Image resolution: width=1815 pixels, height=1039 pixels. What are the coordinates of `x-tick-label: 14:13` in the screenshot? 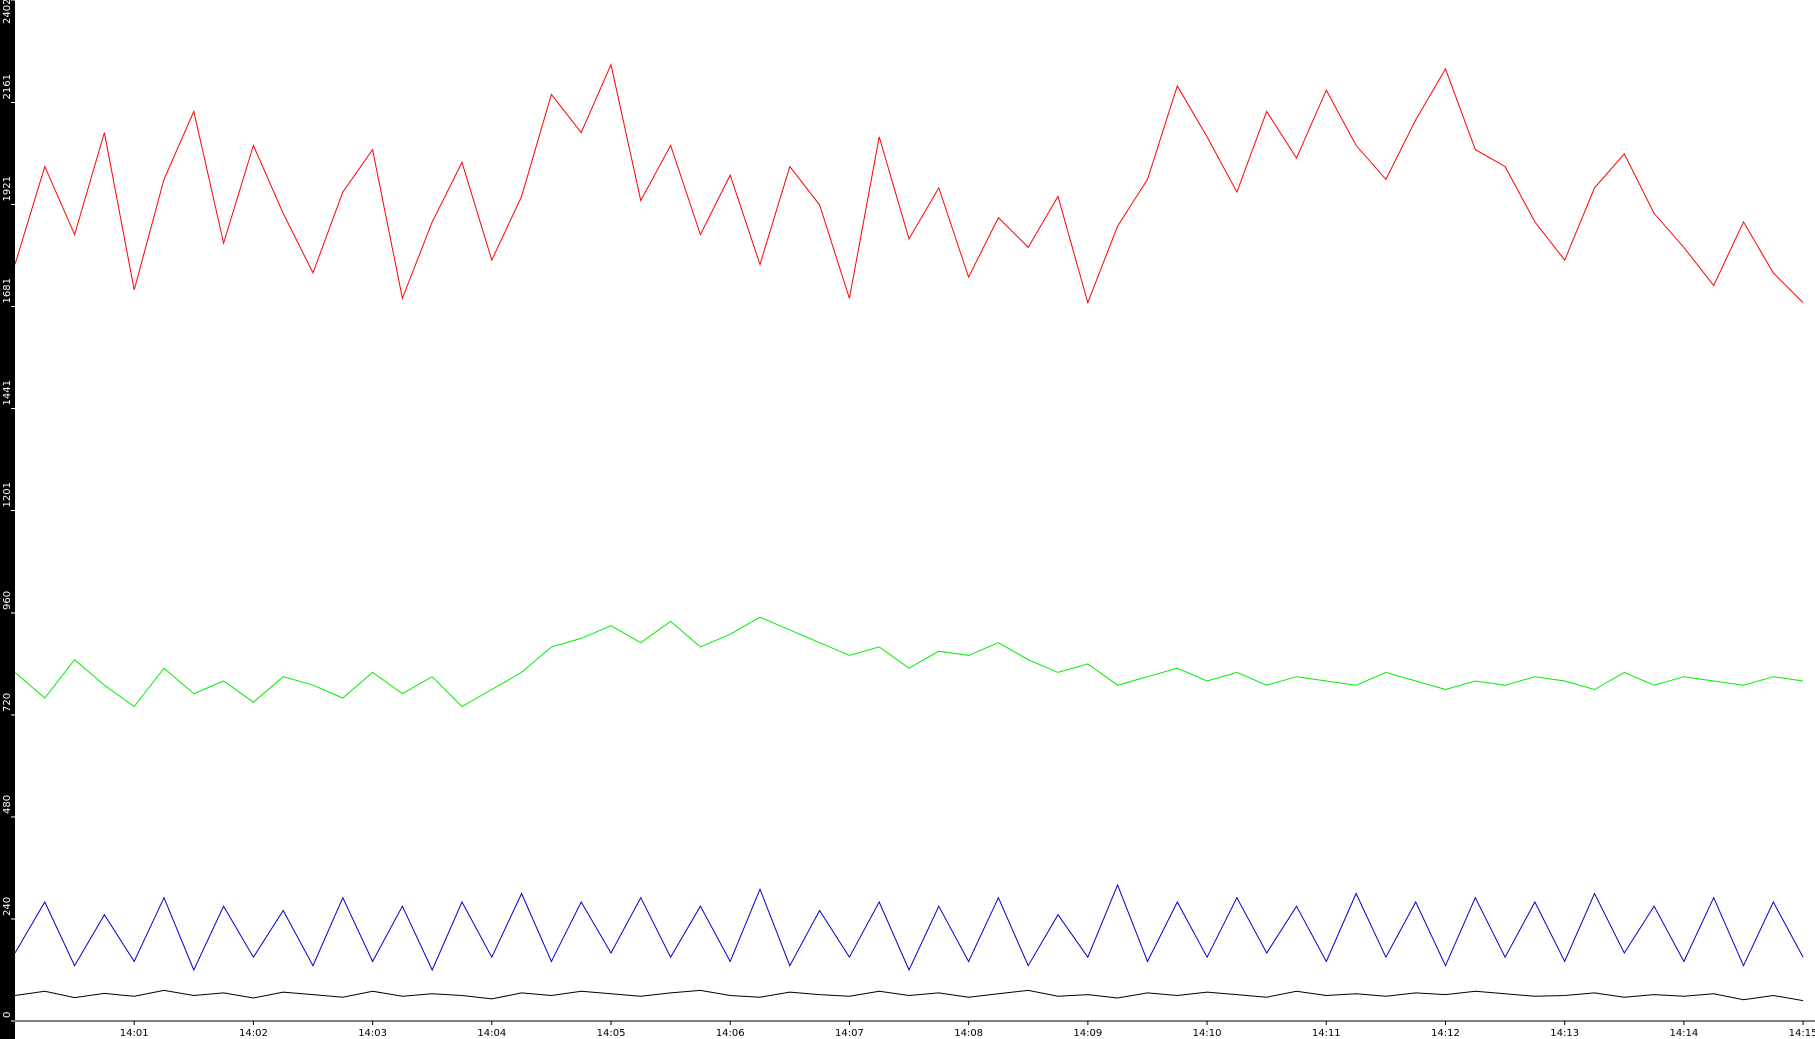 It's located at (1564, 1033).